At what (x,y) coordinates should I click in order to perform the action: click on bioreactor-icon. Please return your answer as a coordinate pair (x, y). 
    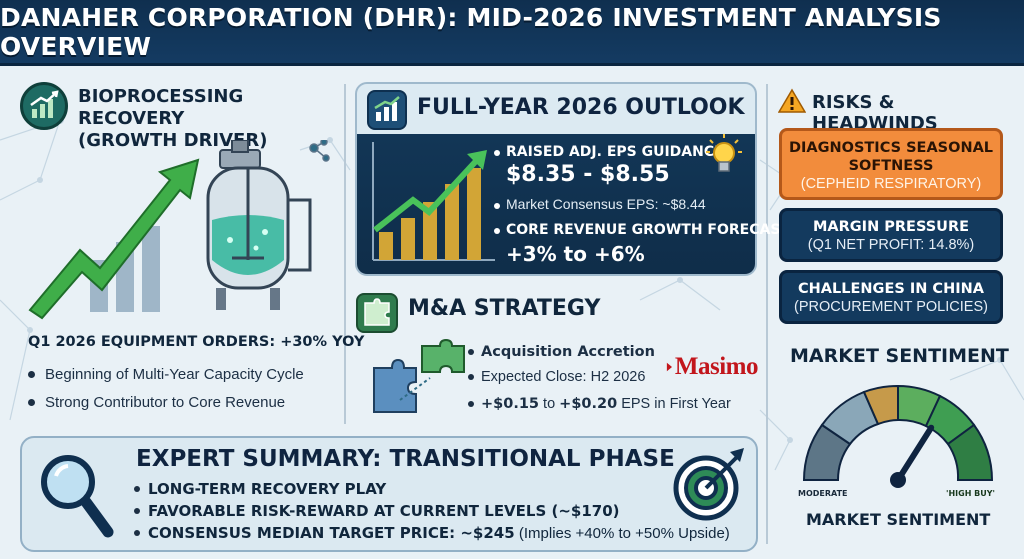
    Looking at the image, I should click on (259, 225).